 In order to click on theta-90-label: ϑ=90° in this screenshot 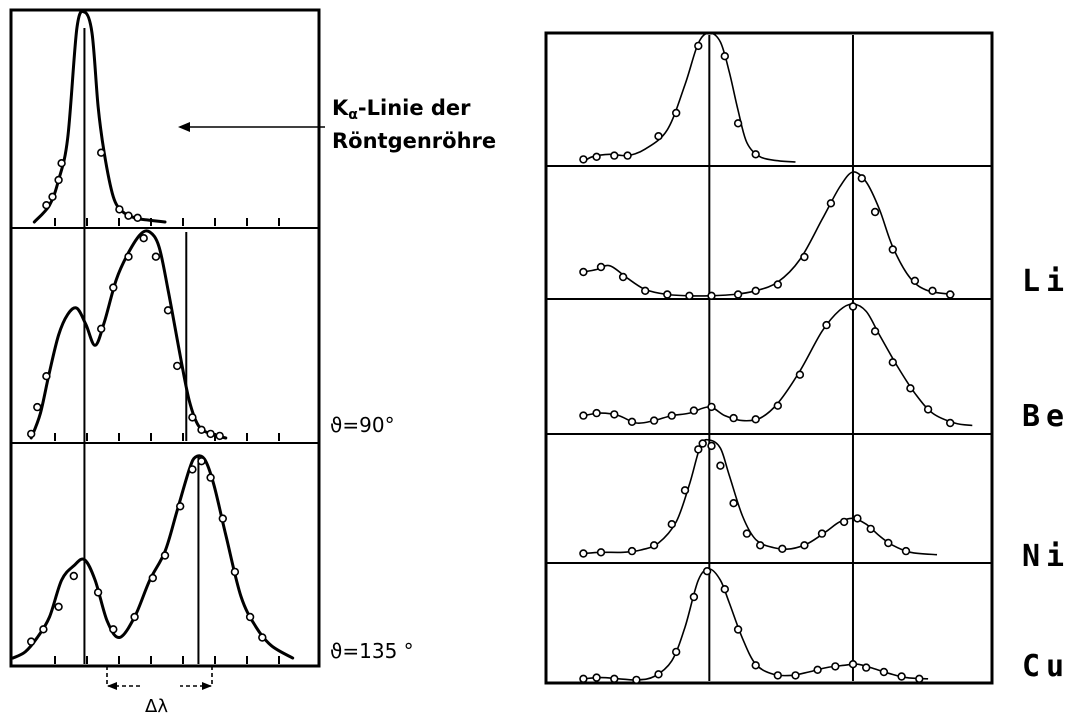, I will do `click(362, 425)`.